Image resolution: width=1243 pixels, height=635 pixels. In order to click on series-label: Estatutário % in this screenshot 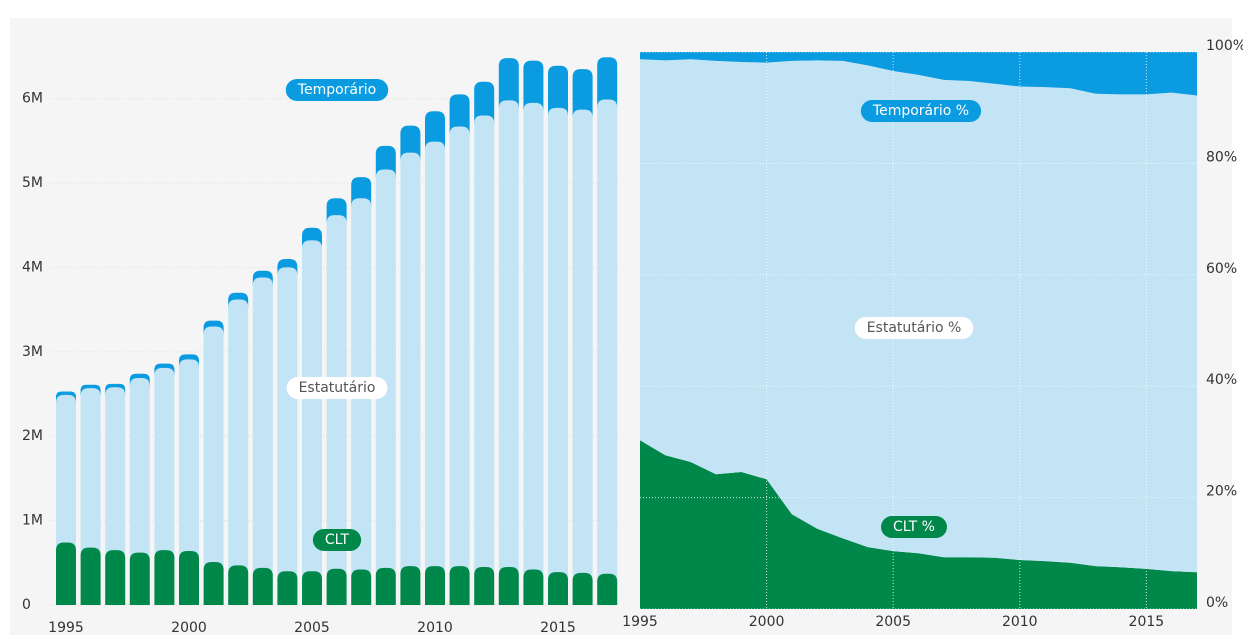, I will do `click(914, 328)`.